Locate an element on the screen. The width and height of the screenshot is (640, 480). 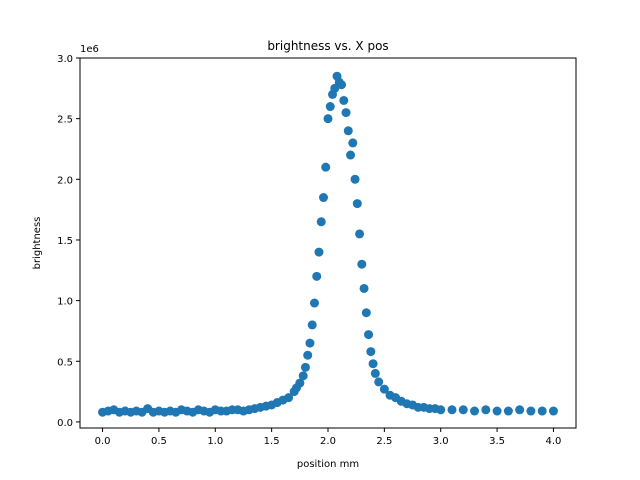
y-axis-label: brightness is located at coordinates (37, 243).